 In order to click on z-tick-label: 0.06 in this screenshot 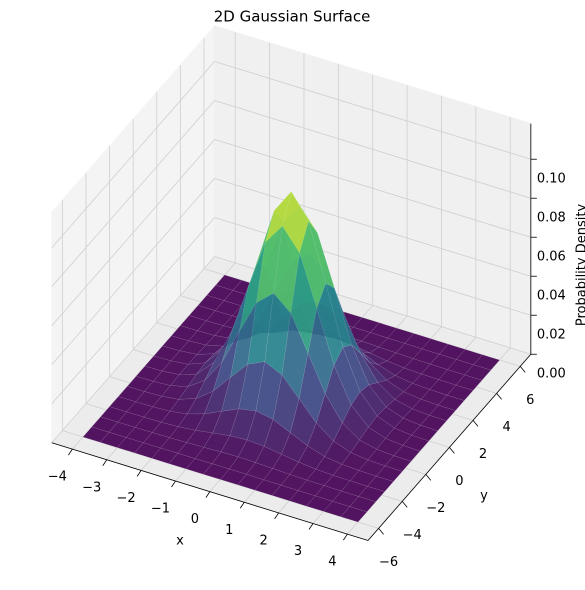, I will do `click(551, 257)`.